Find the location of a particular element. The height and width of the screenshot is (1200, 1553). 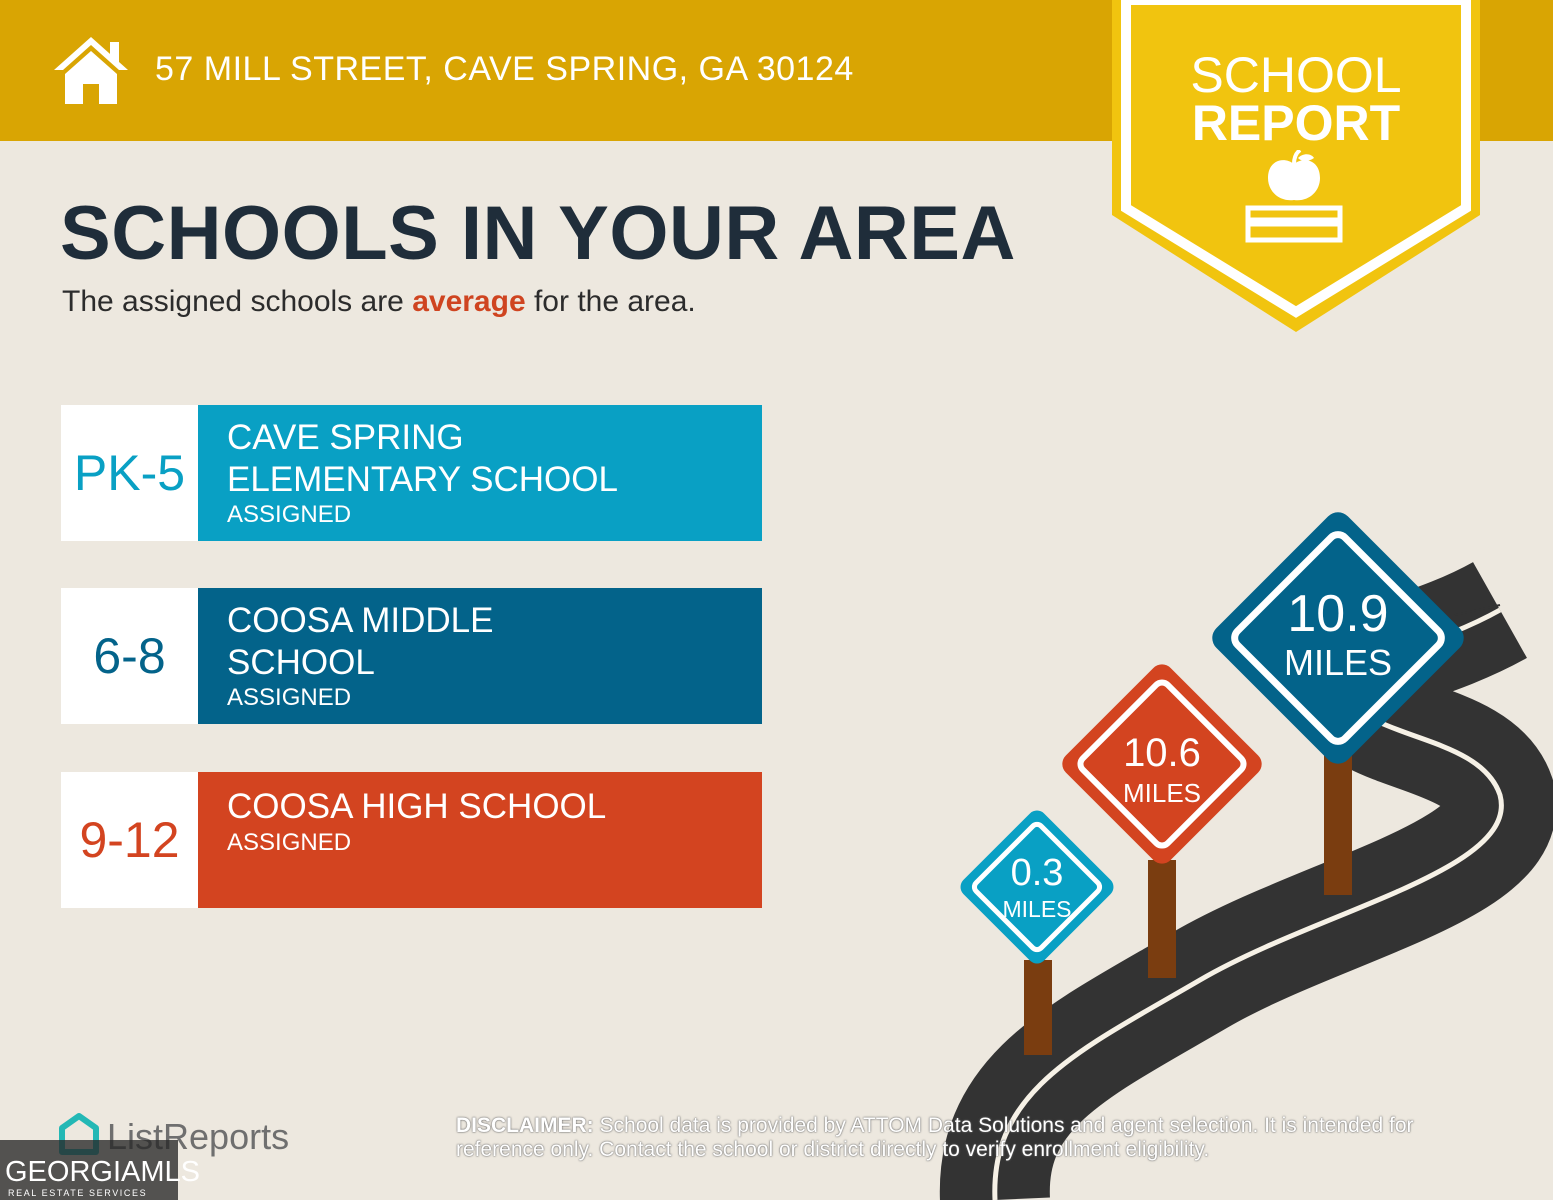

distance-value: 10.6 is located at coordinates (1162, 753).